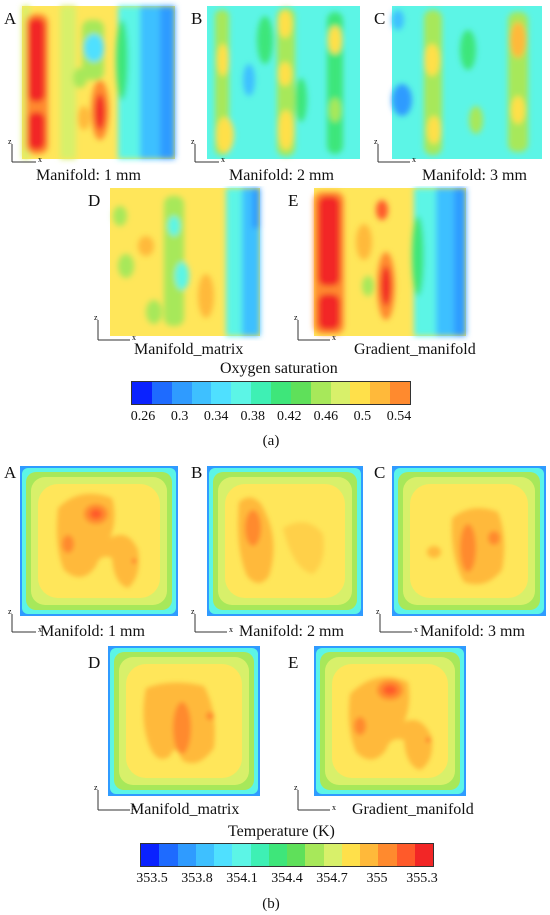 This screenshot has height=915, width=550. Describe the element at coordinates (459, 94) in the screenshot. I see `oxygen-panel-c: C z x Manifold: 3 mm` at that location.